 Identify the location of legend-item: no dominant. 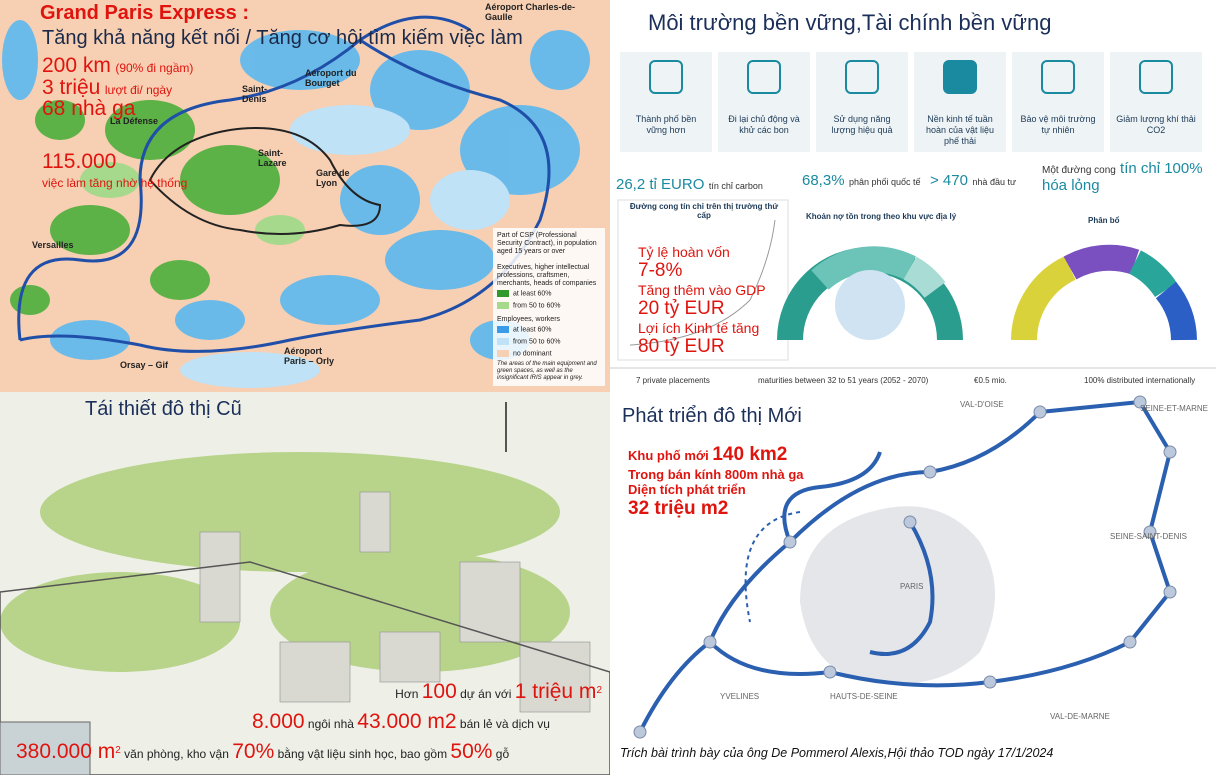
(524, 354).